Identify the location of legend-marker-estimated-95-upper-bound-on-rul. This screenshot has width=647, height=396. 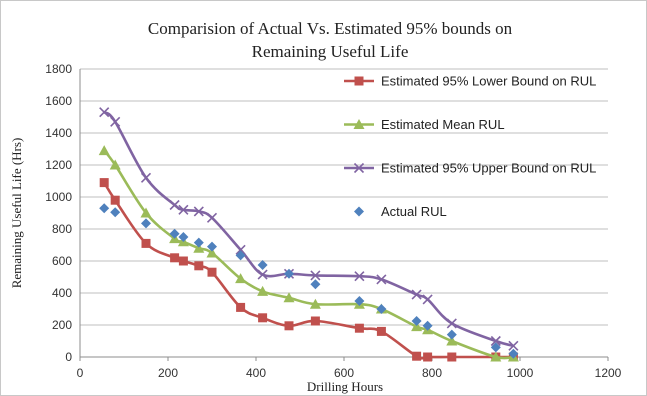
(359, 168).